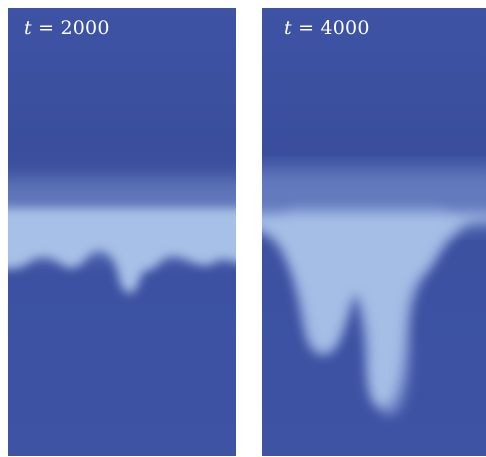 This screenshot has height=457, width=486. What do you see at coordinates (85, 28) in the screenshot?
I see `time-value: 2000` at bounding box center [85, 28].